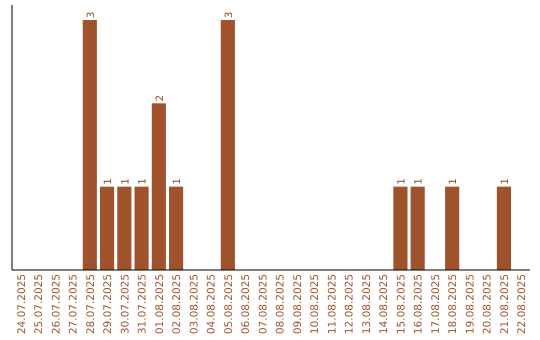 The height and width of the screenshot is (340, 540). Describe the element at coordinates (332, 304) in the screenshot. I see `x-tick-label: 11.08.2025` at that location.